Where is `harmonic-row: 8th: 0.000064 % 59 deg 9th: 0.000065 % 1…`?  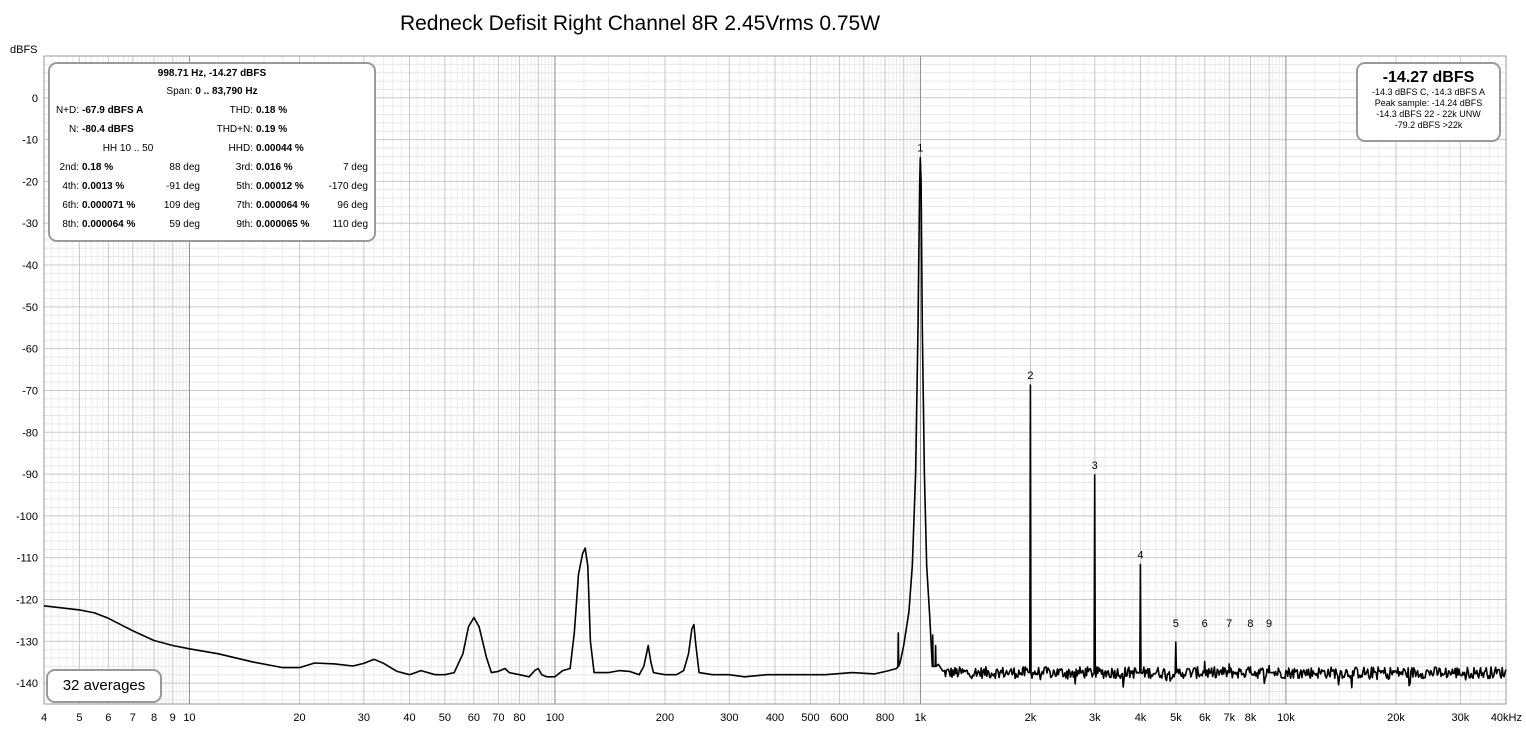 harmonic-row: 8th: 0.000064 % 59 deg 9th: 0.000065 % 1… is located at coordinates (212, 224).